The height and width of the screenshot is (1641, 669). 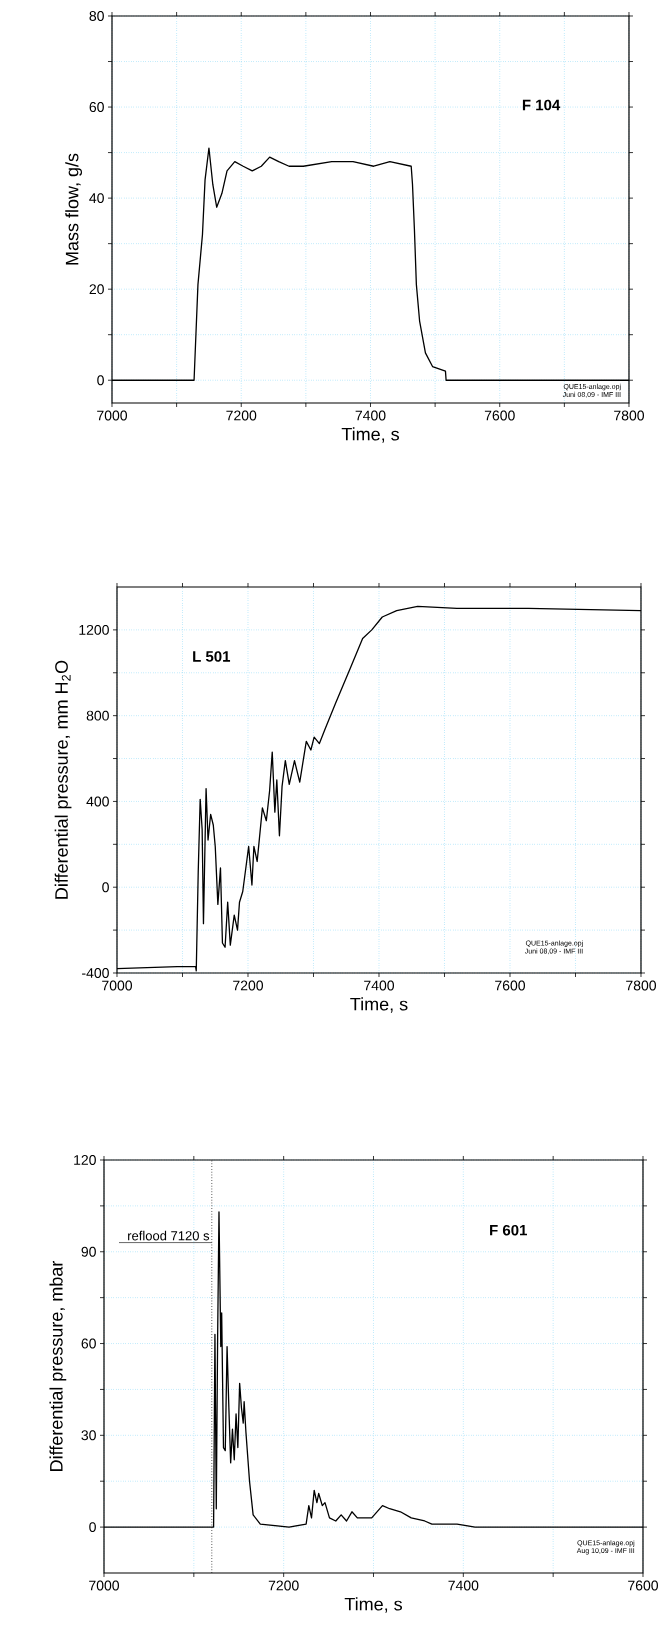 I want to click on y-tick-label: -400, so click(x=95, y=973).